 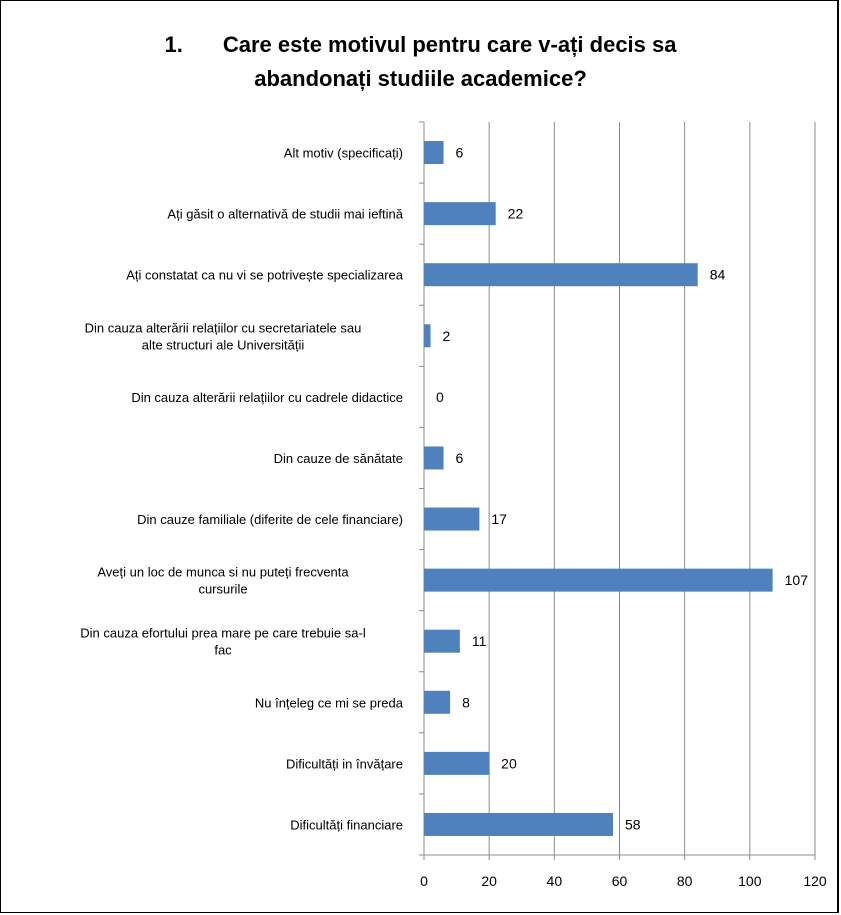 I want to click on data-label: 84, so click(x=718, y=275).